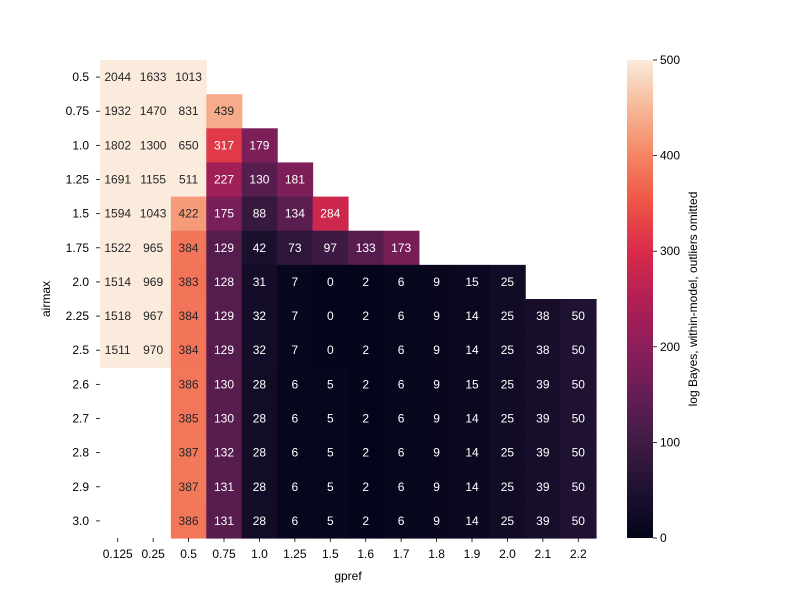 This screenshot has width=800, height=600. What do you see at coordinates (365, 282) in the screenshot?
I see `cell-value-label: 2` at bounding box center [365, 282].